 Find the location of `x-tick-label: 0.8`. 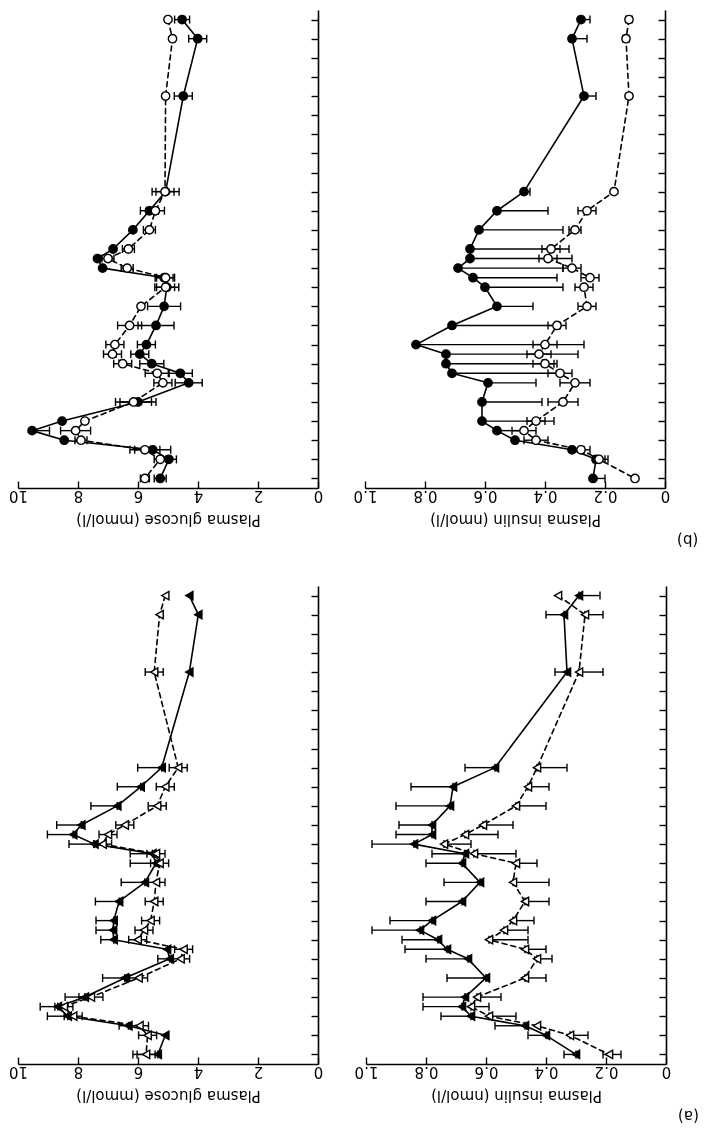

x-tick-label: 0.8 is located at coordinates (426, 1071).